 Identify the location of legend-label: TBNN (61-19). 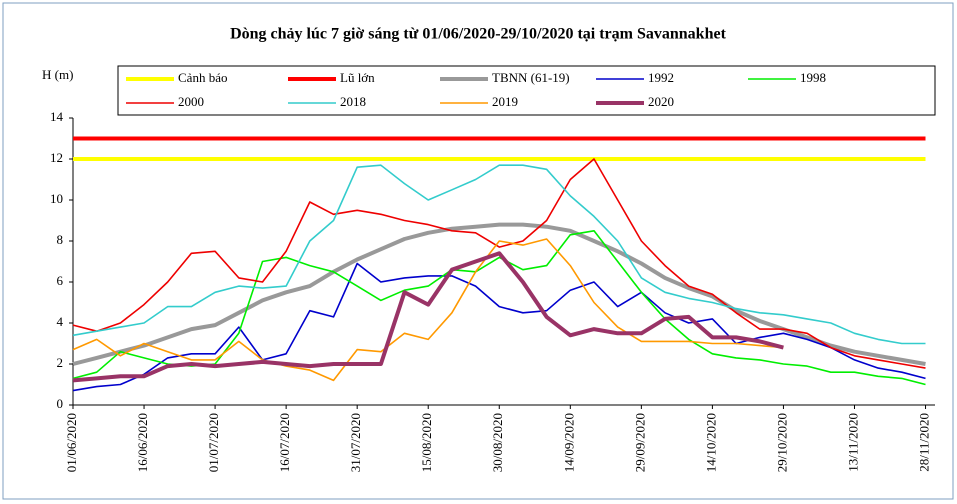
(531, 77).